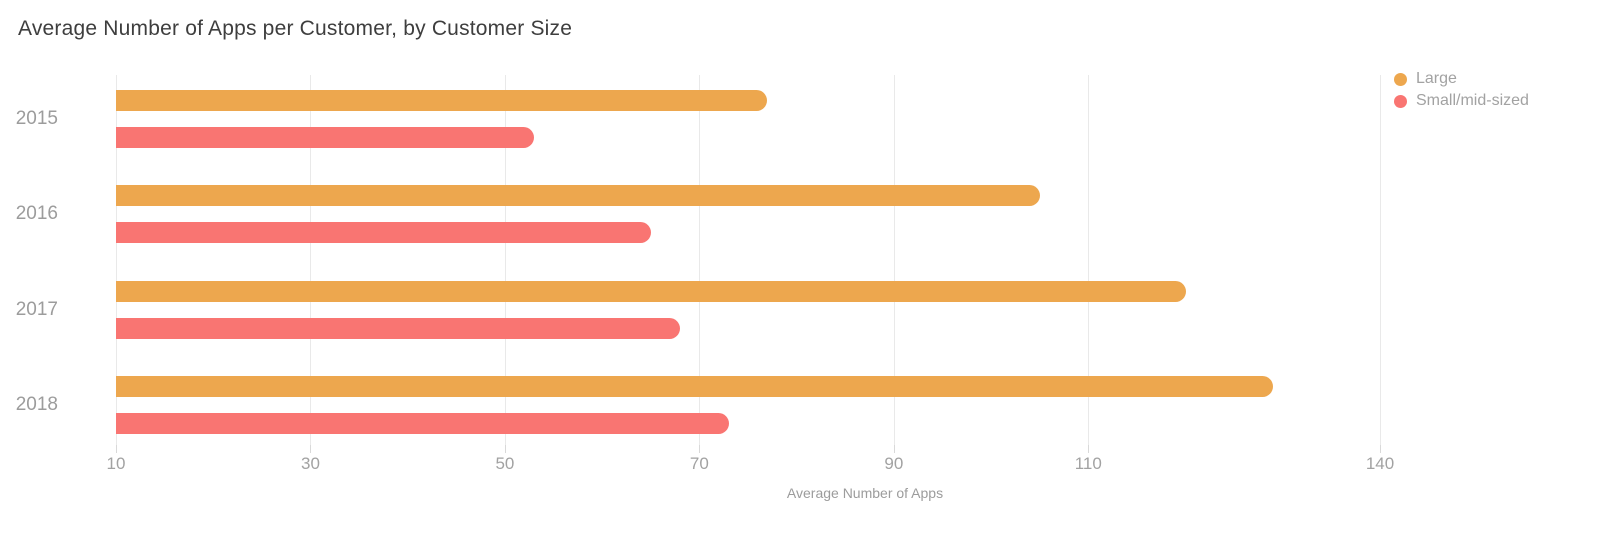 Image resolution: width=1600 pixels, height=537 pixels. I want to click on bar-2015-small-mid-sized, so click(325, 137).